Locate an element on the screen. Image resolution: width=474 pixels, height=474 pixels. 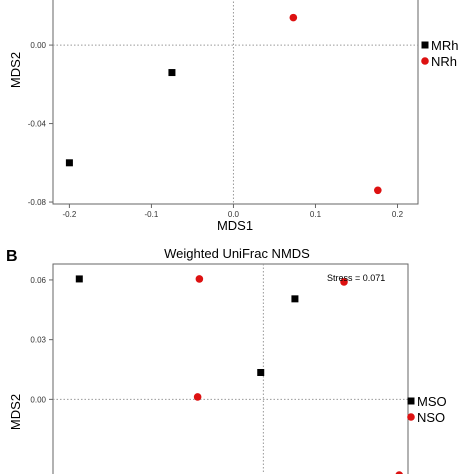
y-axis-label-b: MDS2 is located at coordinates (15, 412).